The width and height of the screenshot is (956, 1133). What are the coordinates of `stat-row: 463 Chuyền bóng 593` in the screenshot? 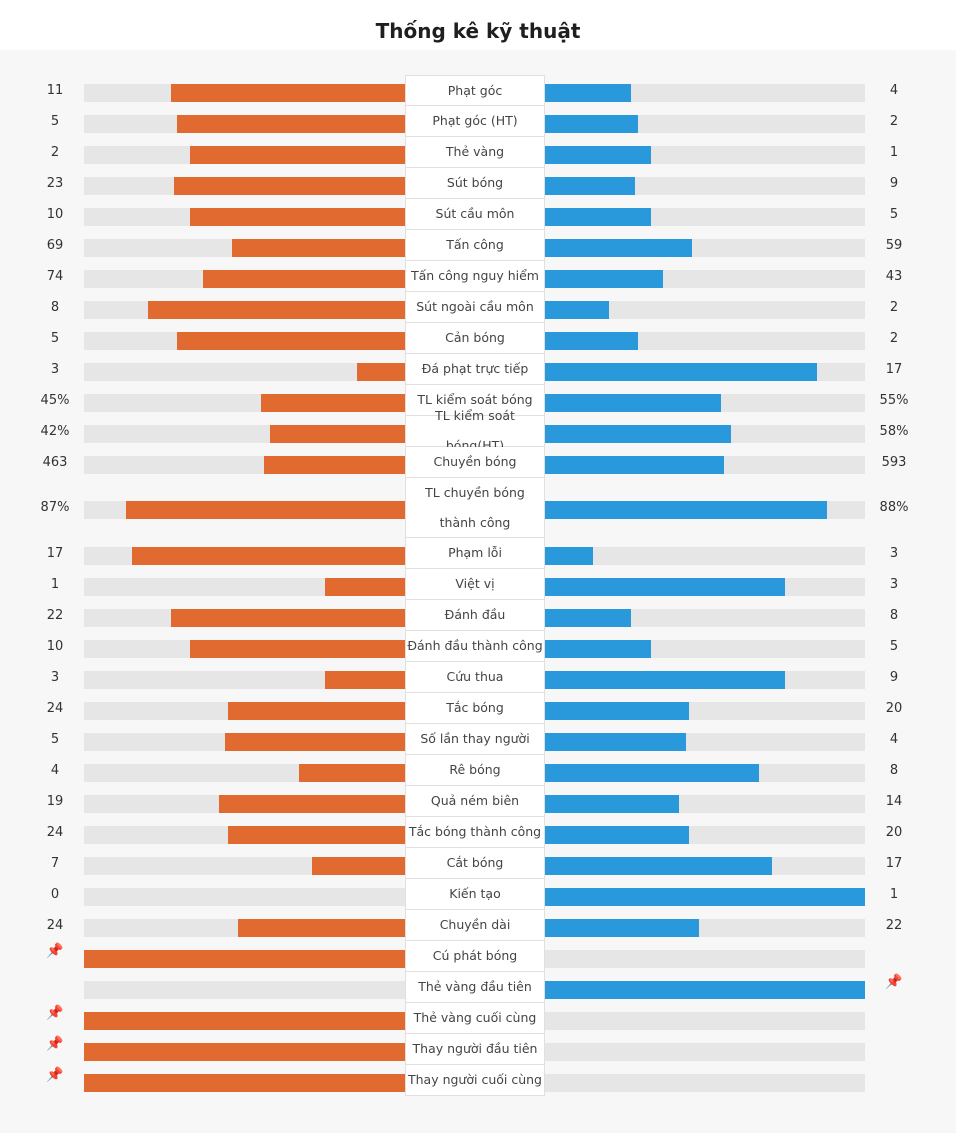 It's located at (478, 462).